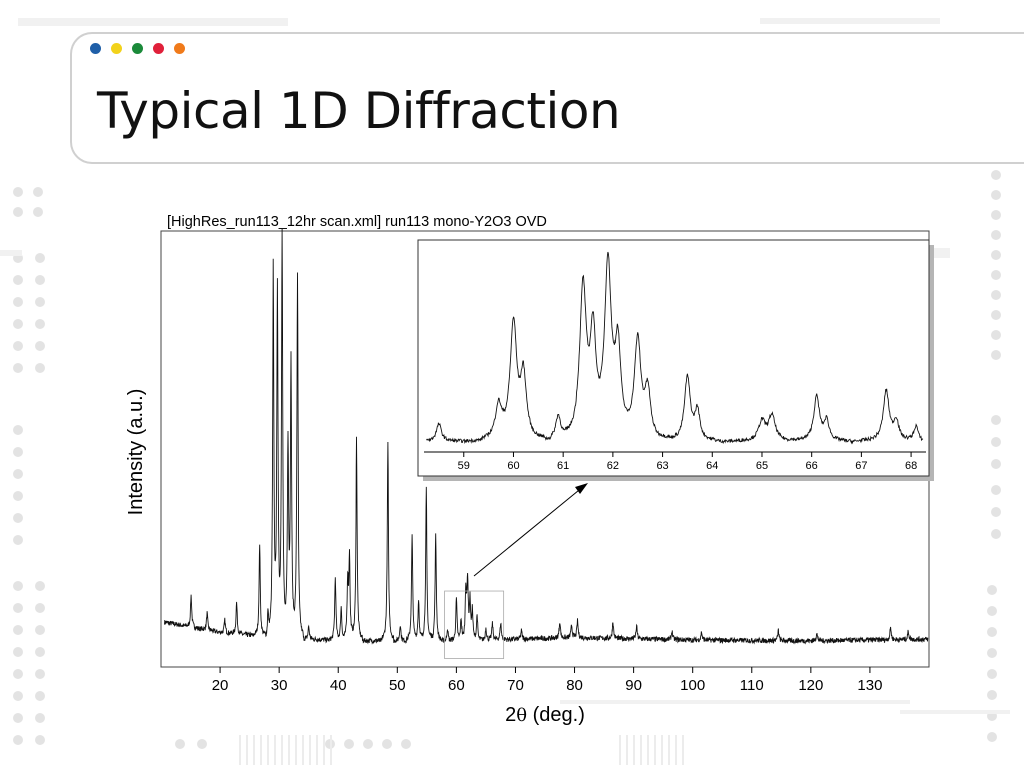 The height and width of the screenshot is (768, 1024). Describe the element at coordinates (911, 466) in the screenshot. I see `inset-x-tick-label: 68` at that location.